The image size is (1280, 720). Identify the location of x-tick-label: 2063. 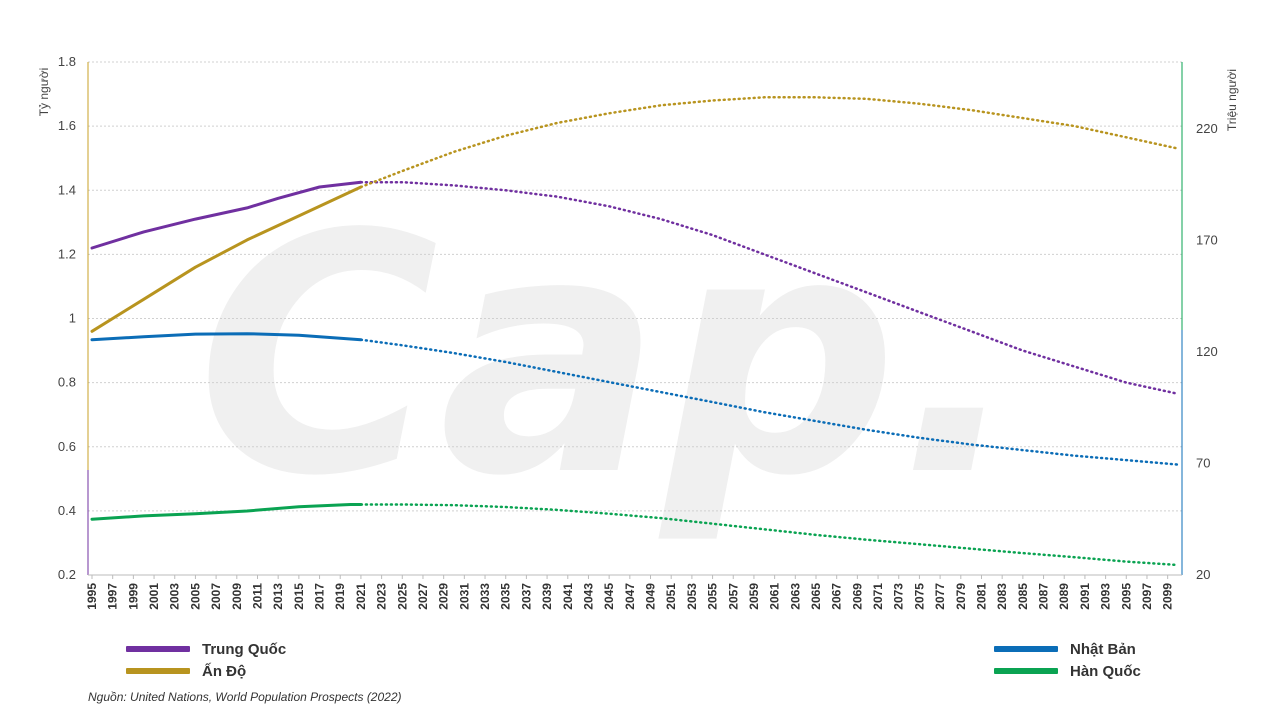
(795, 596).